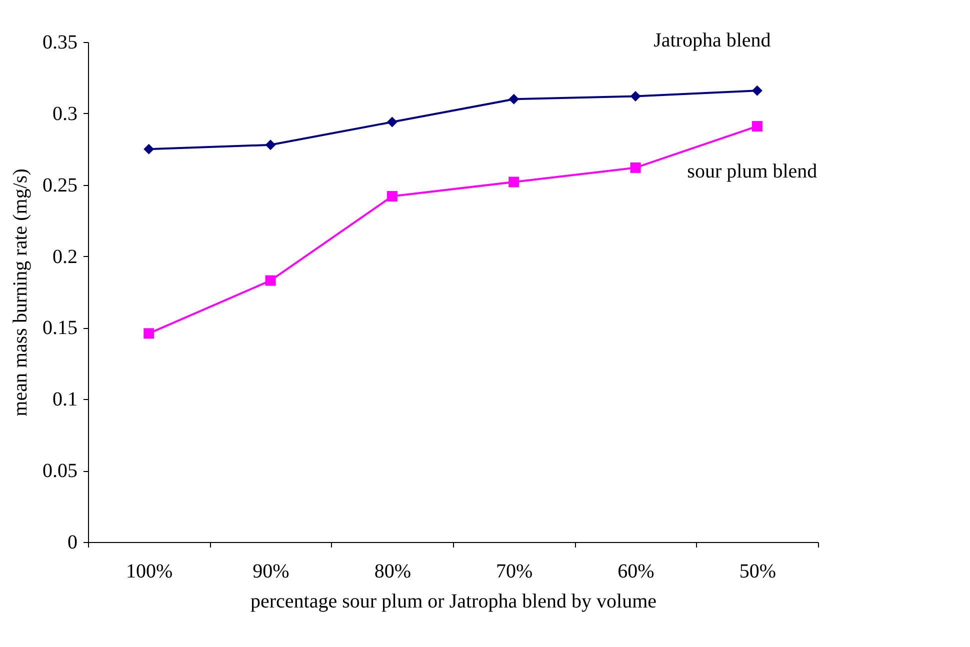 The height and width of the screenshot is (647, 970). Describe the element at coordinates (712, 41) in the screenshot. I see `series-label: Jatropha blend` at that location.